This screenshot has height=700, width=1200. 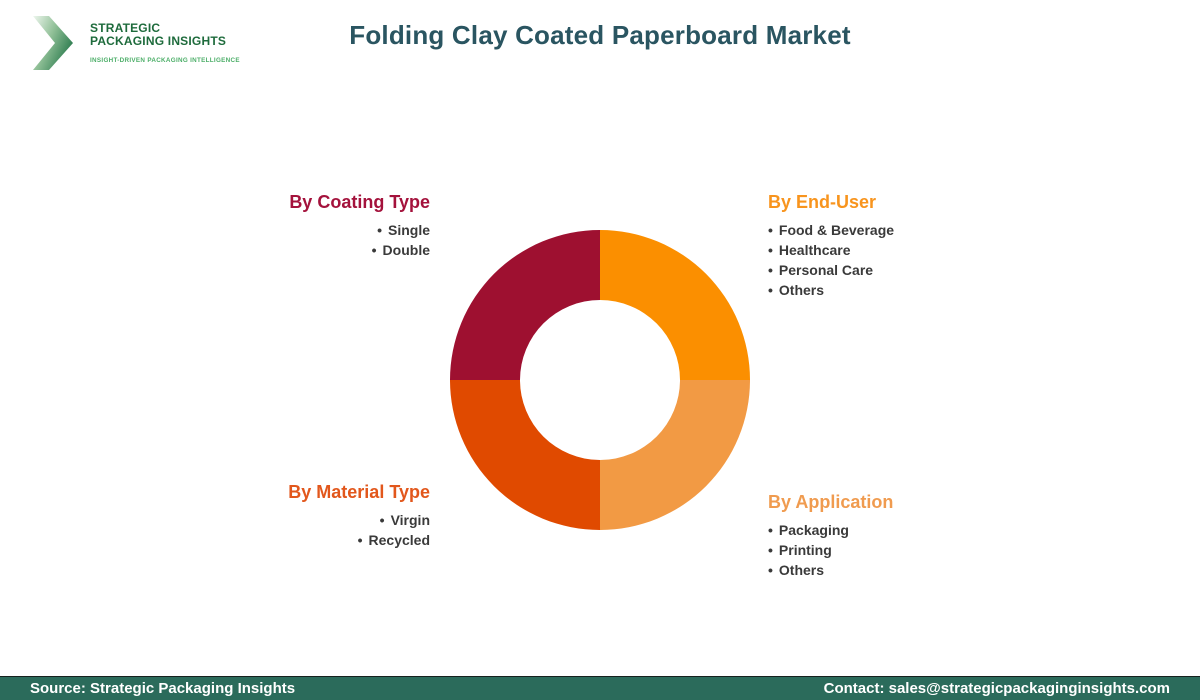 What do you see at coordinates (600, 35) in the screenshot?
I see `page-title: Folding Clay Coated Paperboard Market` at bounding box center [600, 35].